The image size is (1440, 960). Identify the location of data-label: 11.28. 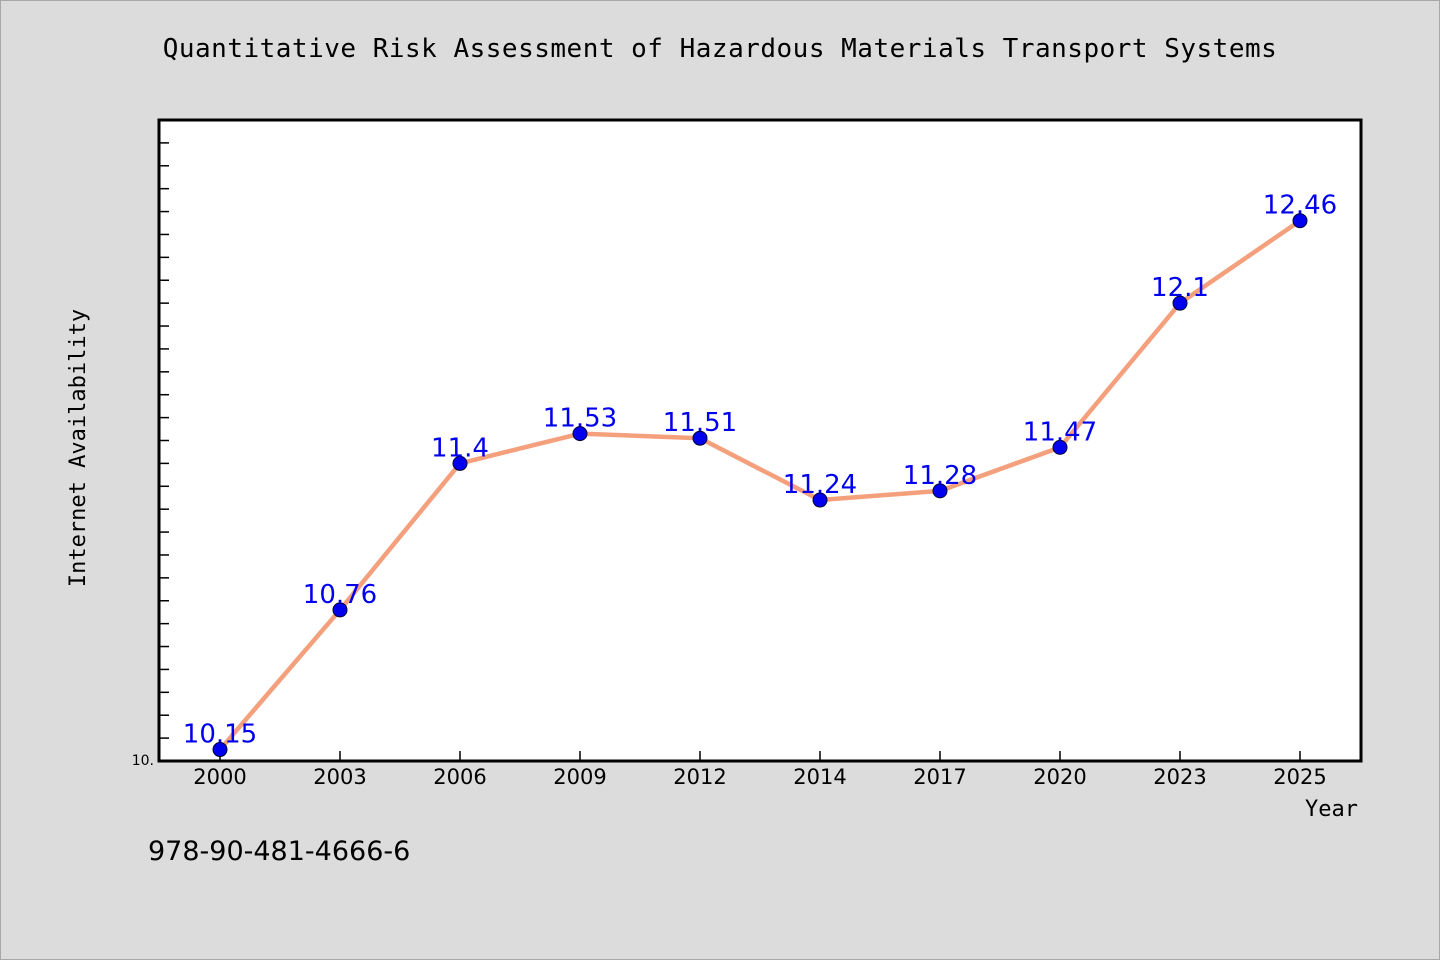
(940, 476).